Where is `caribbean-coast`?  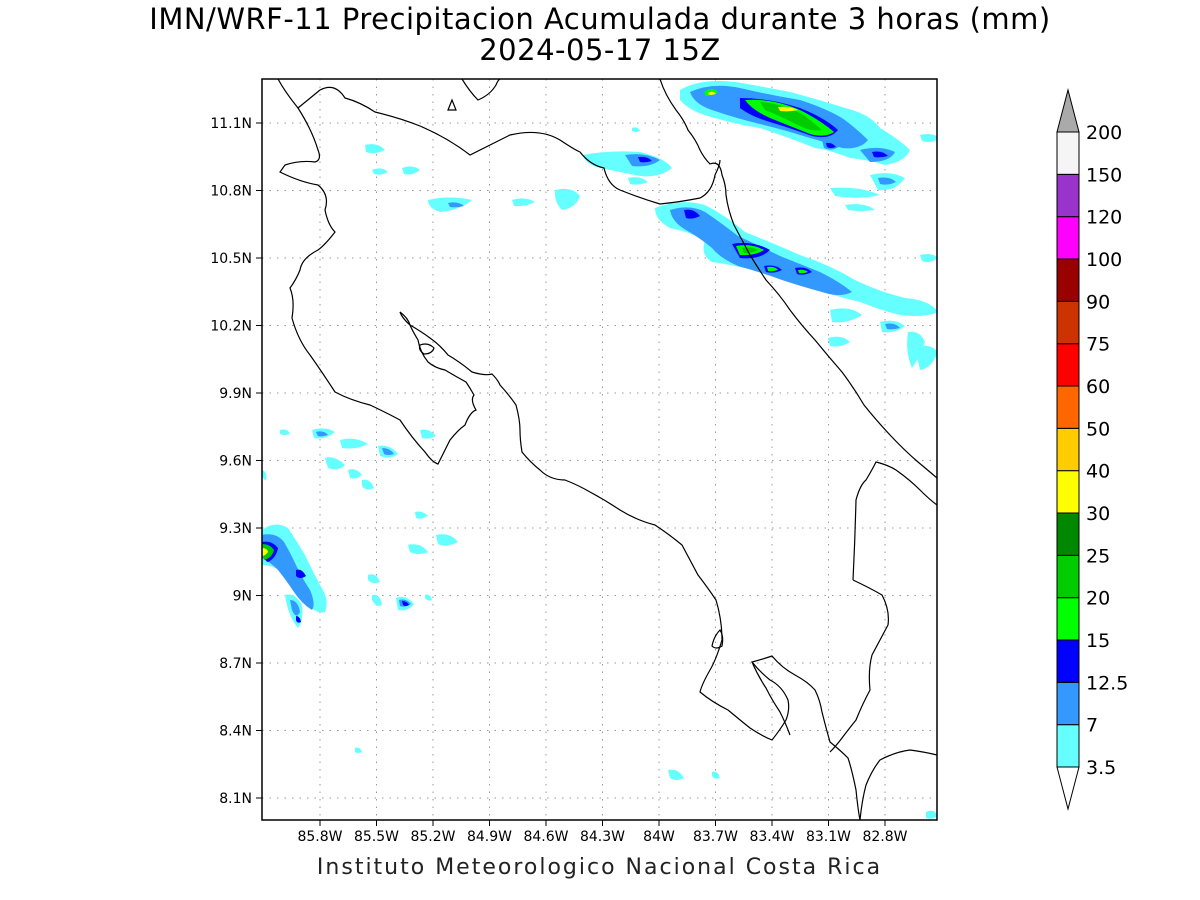
caribbean-coast is located at coordinates (798, 279).